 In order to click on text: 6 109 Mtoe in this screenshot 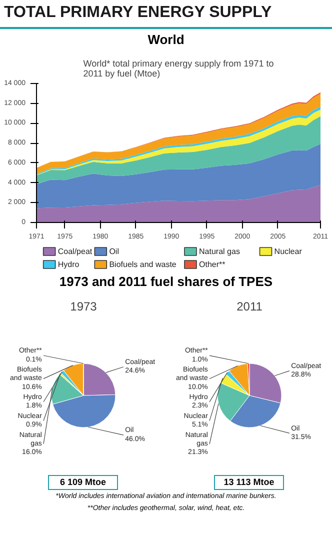, I will do `click(83, 482)`.